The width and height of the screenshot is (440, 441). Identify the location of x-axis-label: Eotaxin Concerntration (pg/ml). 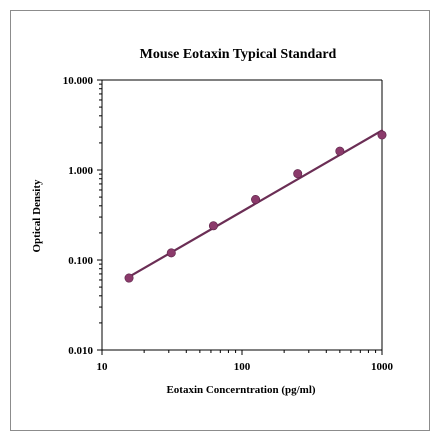
(240, 390).